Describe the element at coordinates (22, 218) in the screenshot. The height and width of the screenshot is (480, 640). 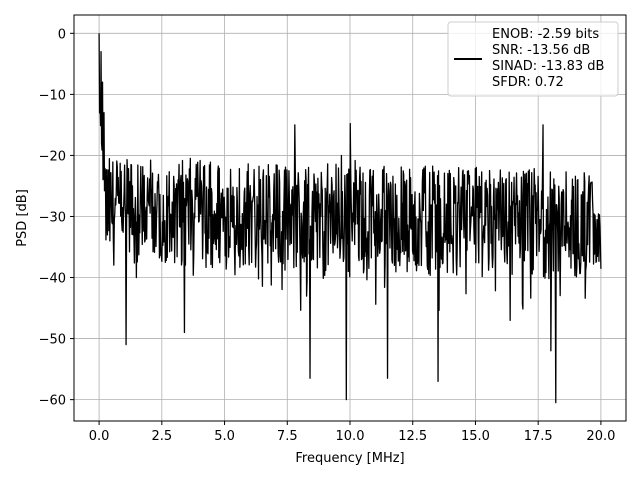
I see `y-axis-label: PSD [dB]` at that location.